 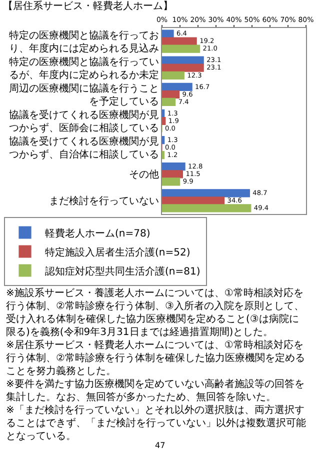 What do you see at coordinates (84, 95) in the screenshot?
I see `y-tick-label: 周辺の医療機関に協議を行うことを予定している` at bounding box center [84, 95].